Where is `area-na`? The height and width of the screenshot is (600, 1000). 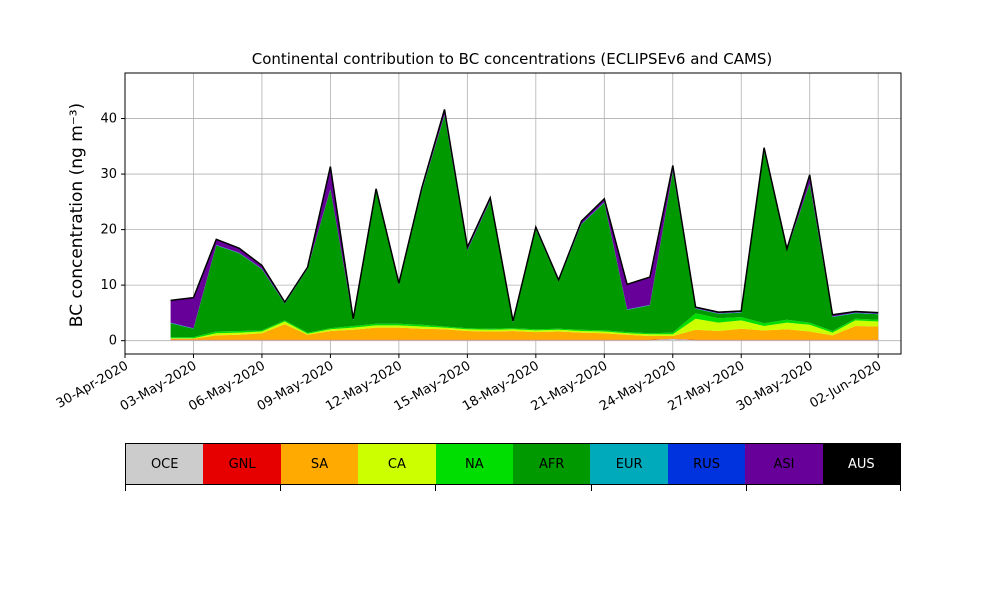 area-na is located at coordinates (524, 326).